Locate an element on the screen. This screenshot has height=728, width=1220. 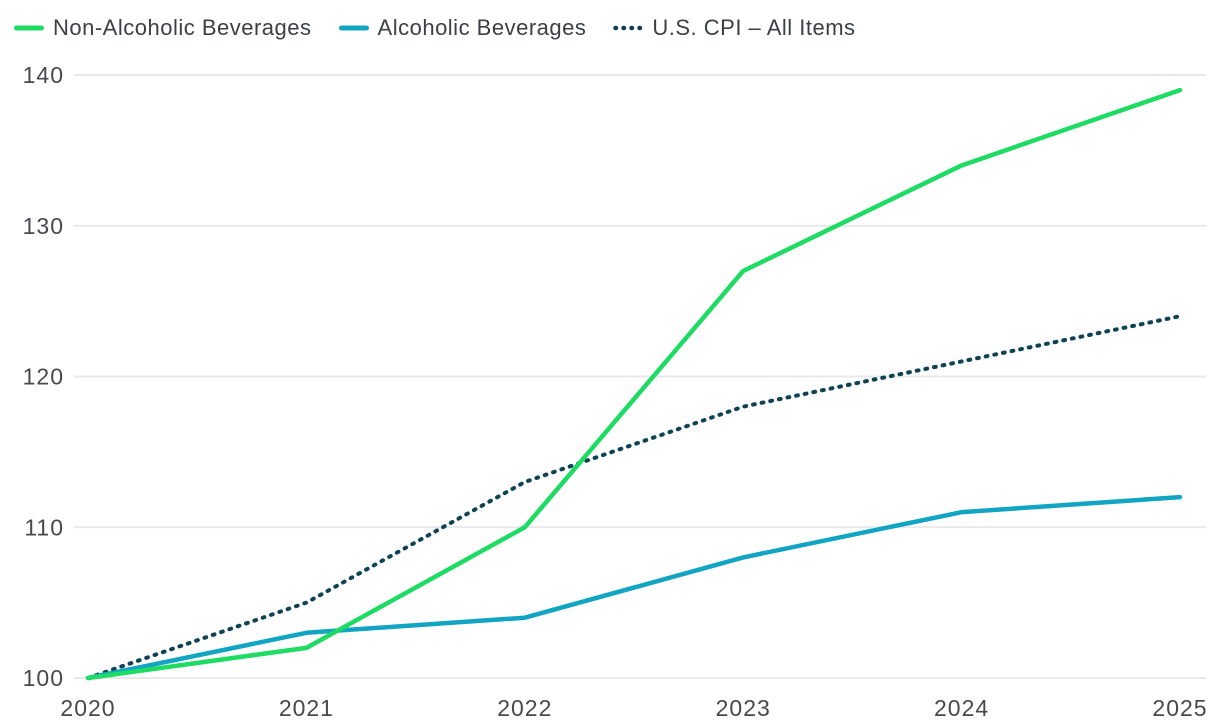
x-axis-tick-label: 2022 is located at coordinates (524, 708).